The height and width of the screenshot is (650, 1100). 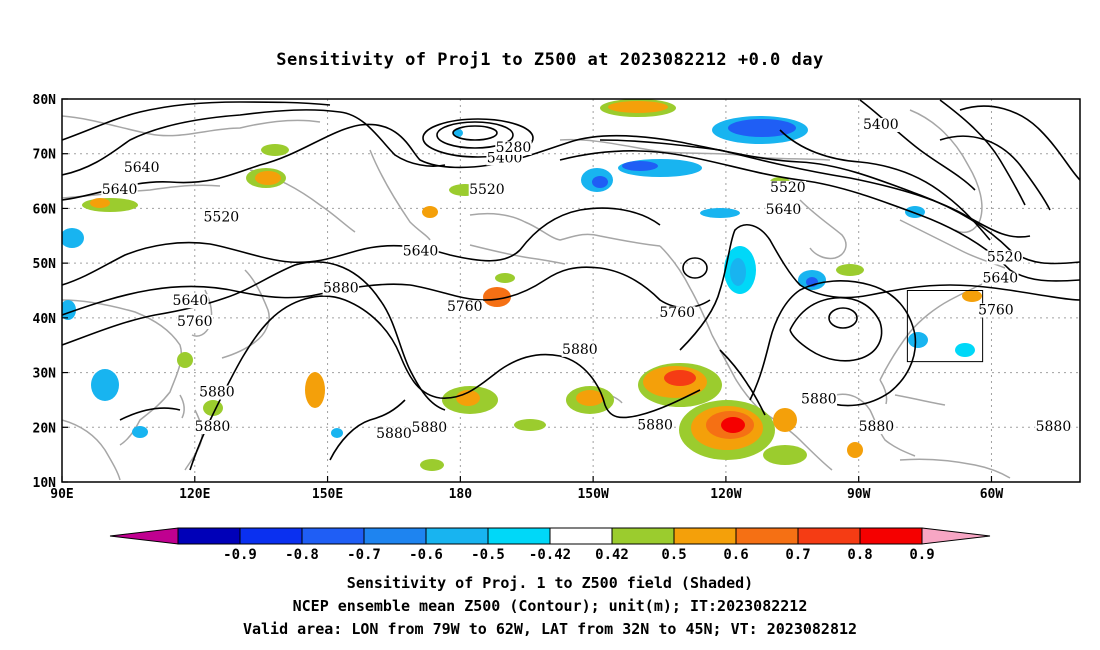 I want to click on coastline-kamchatka, so click(x=400, y=195).